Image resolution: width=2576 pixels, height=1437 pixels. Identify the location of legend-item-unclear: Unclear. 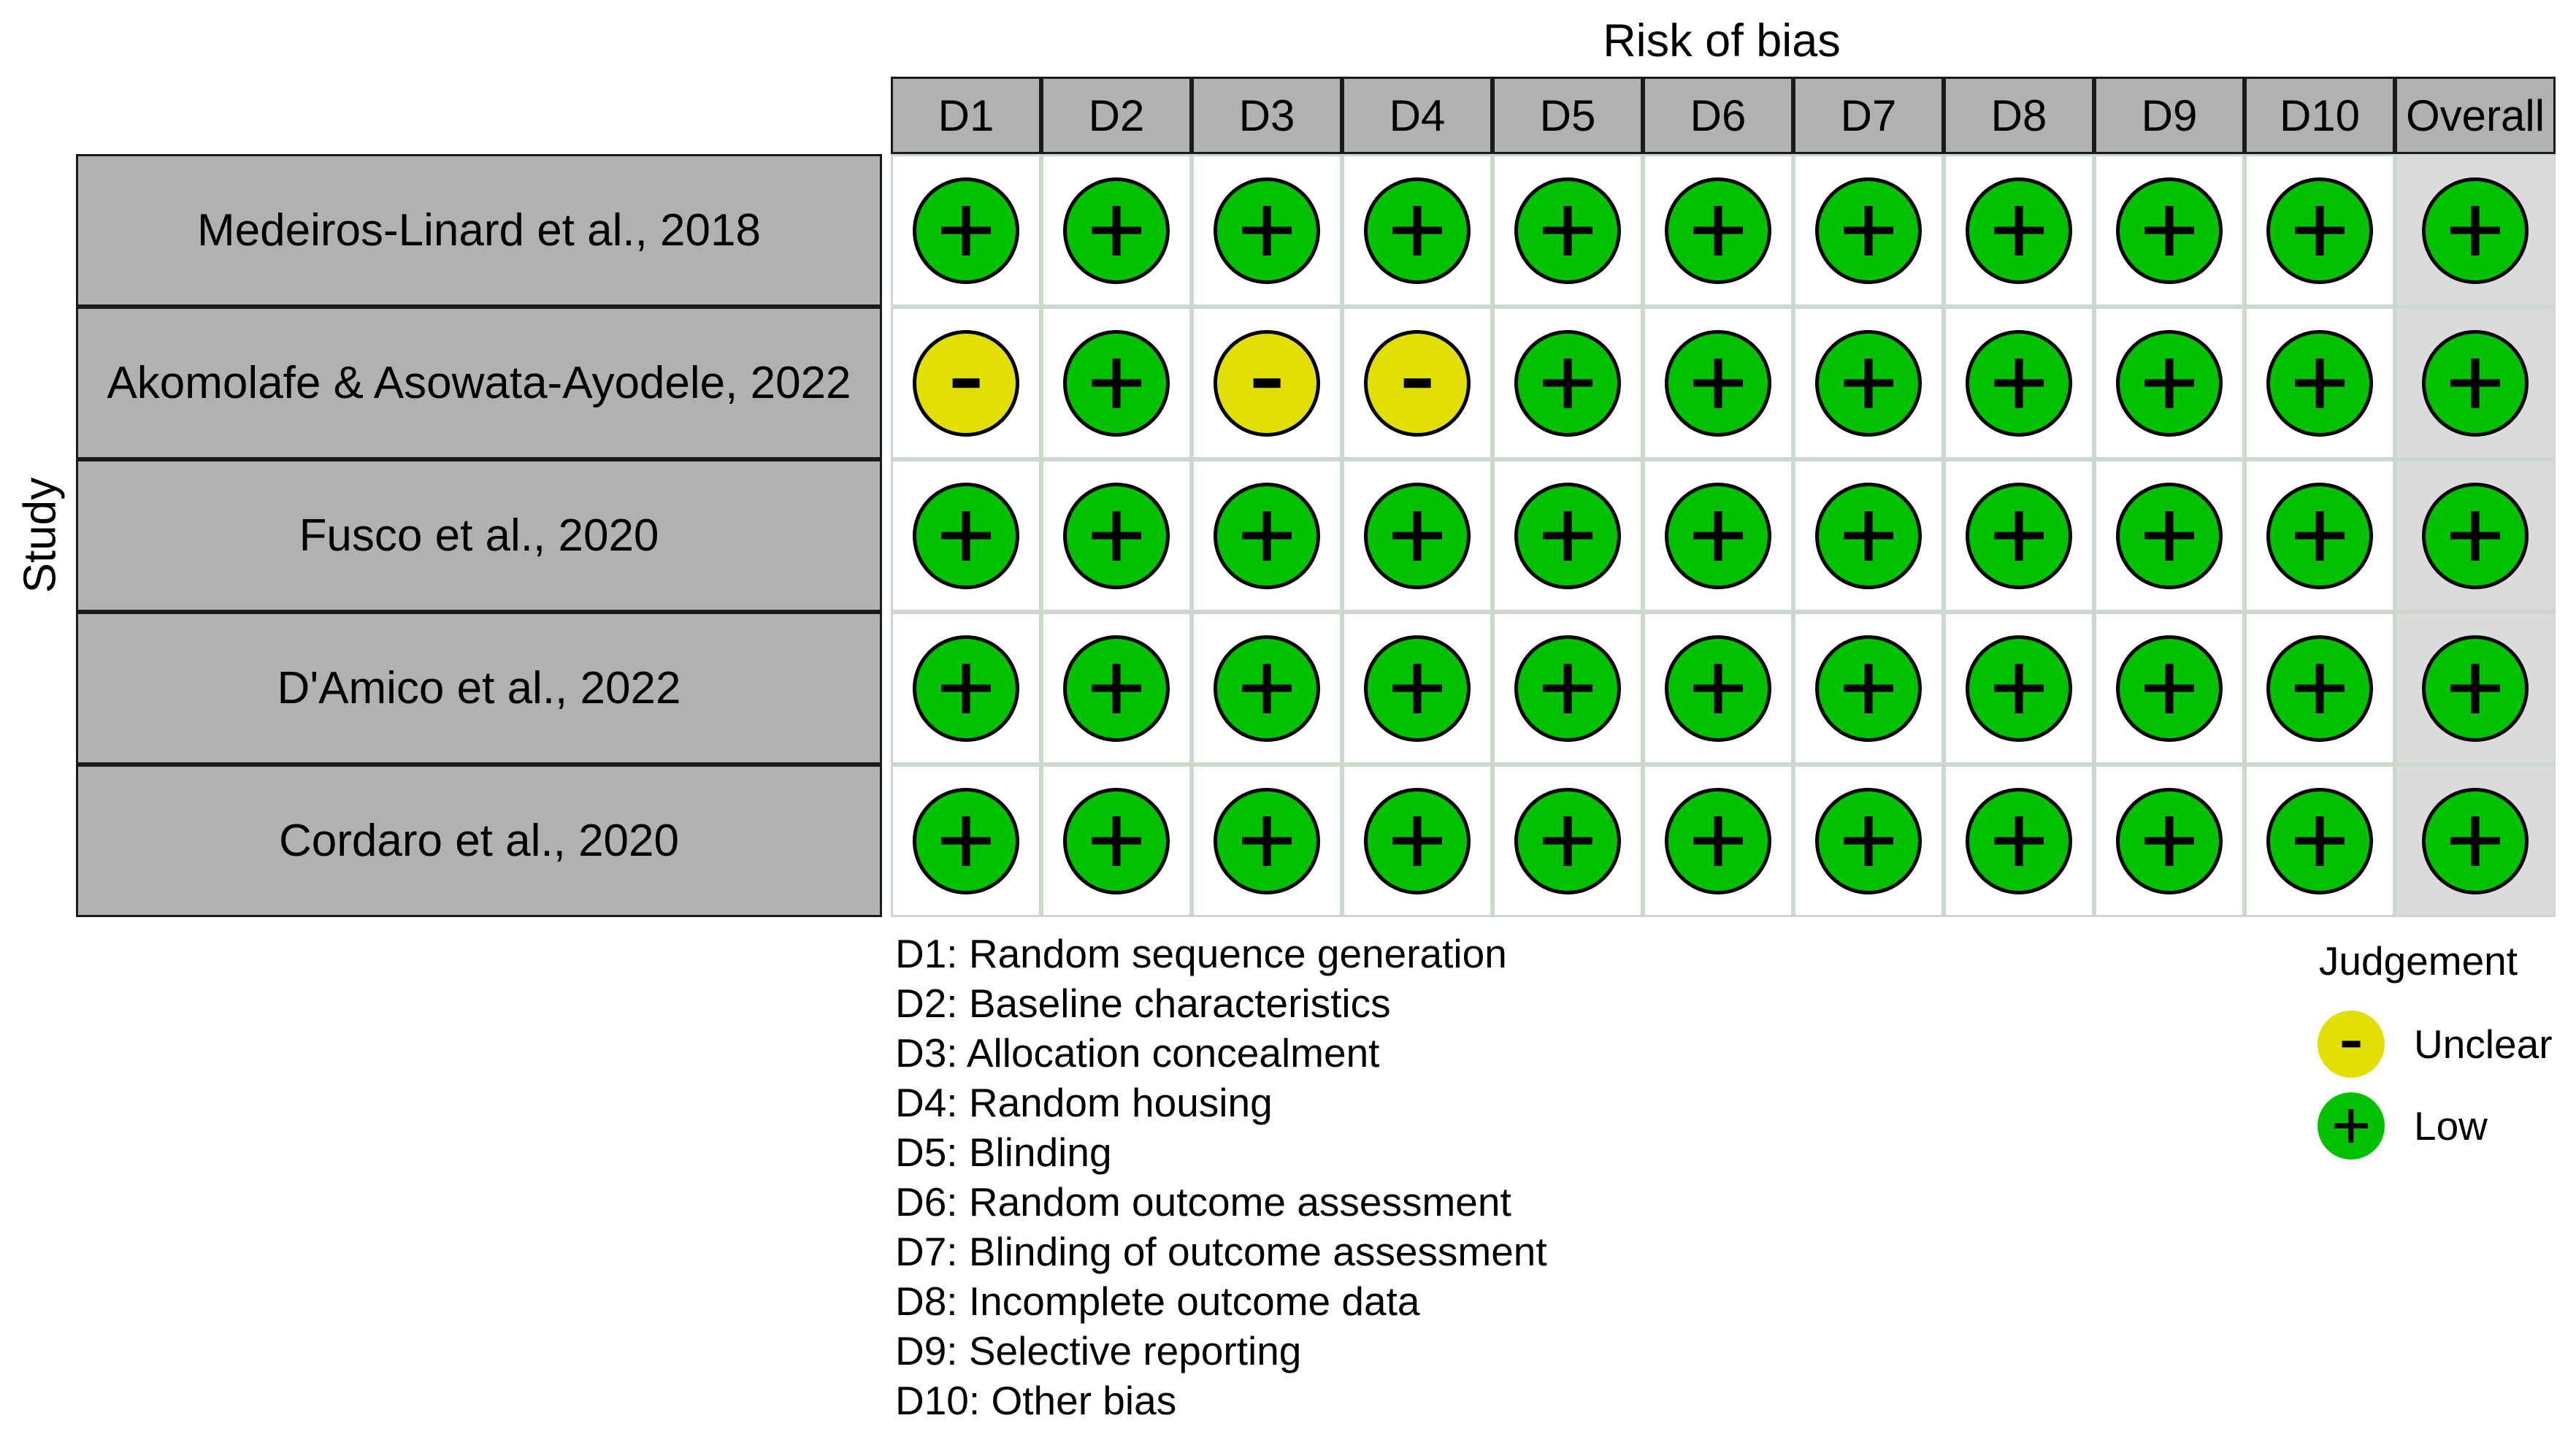
(2418, 1044).